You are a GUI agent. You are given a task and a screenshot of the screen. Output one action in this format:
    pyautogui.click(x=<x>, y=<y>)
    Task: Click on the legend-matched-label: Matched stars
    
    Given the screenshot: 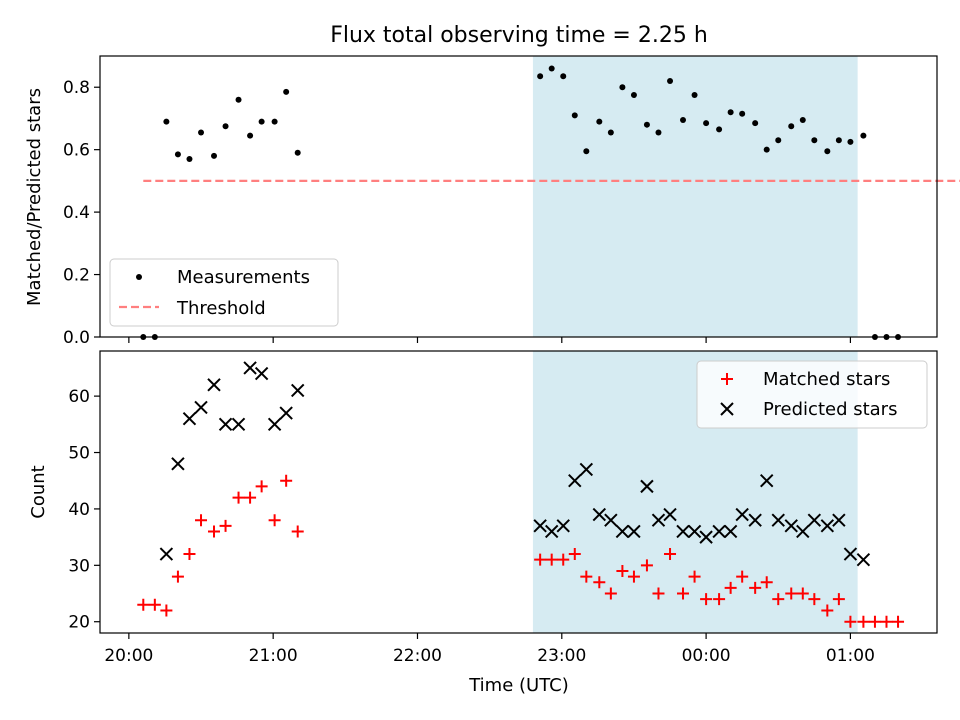 What is the action you would take?
    pyautogui.click(x=826, y=379)
    